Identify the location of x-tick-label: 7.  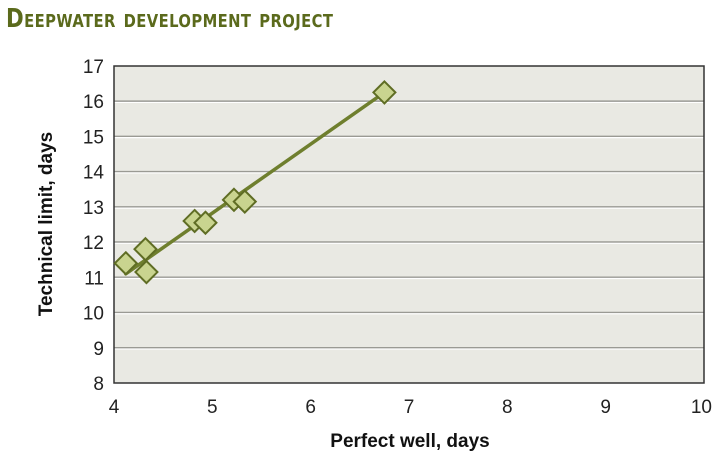
(409, 407).